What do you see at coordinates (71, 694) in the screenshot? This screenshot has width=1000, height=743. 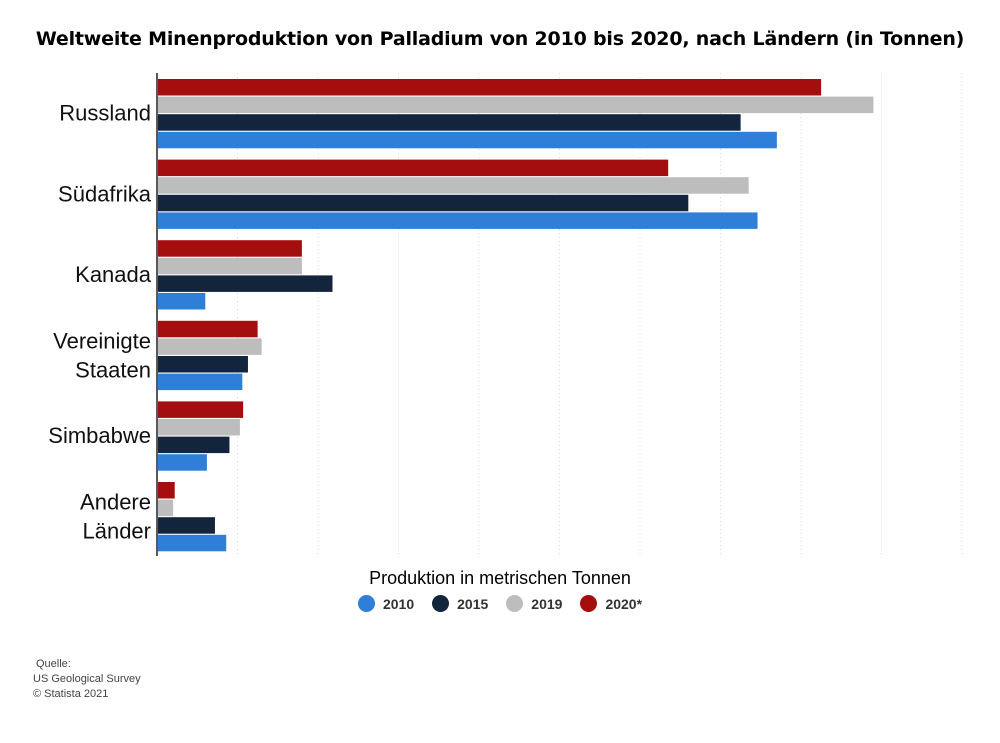 I see `source-line-2: © Statista 2021` at bounding box center [71, 694].